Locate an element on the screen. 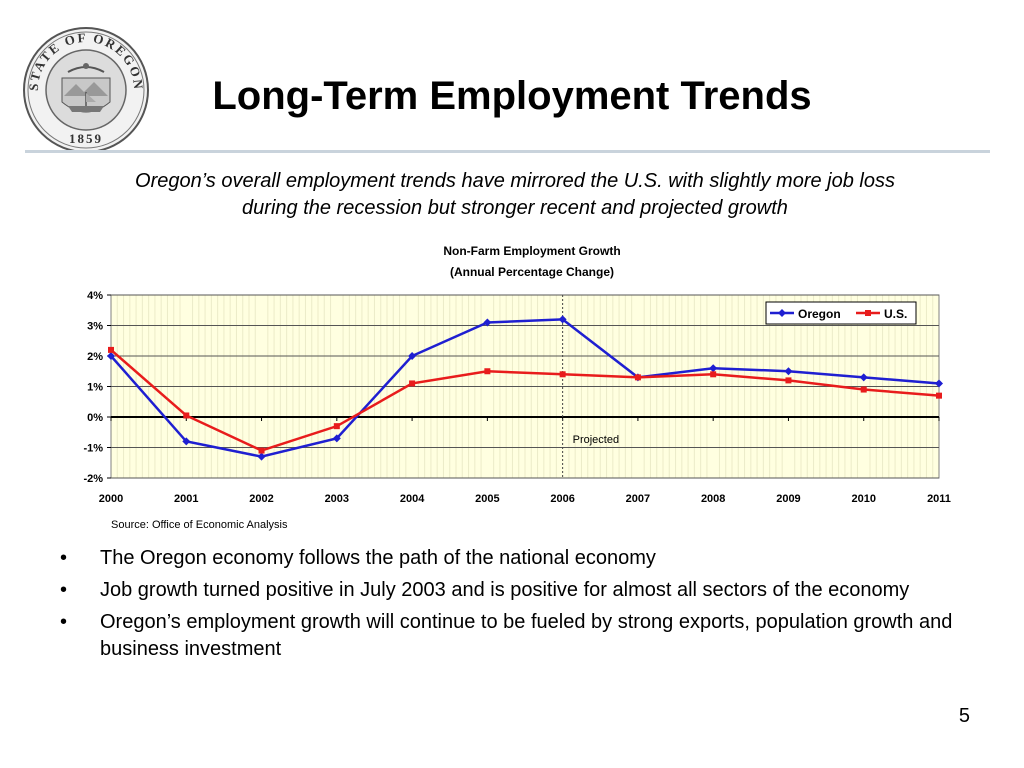 Image resolution: width=1024 pixels, height=768 pixels. x-tick-label: 2008 is located at coordinates (713, 499).